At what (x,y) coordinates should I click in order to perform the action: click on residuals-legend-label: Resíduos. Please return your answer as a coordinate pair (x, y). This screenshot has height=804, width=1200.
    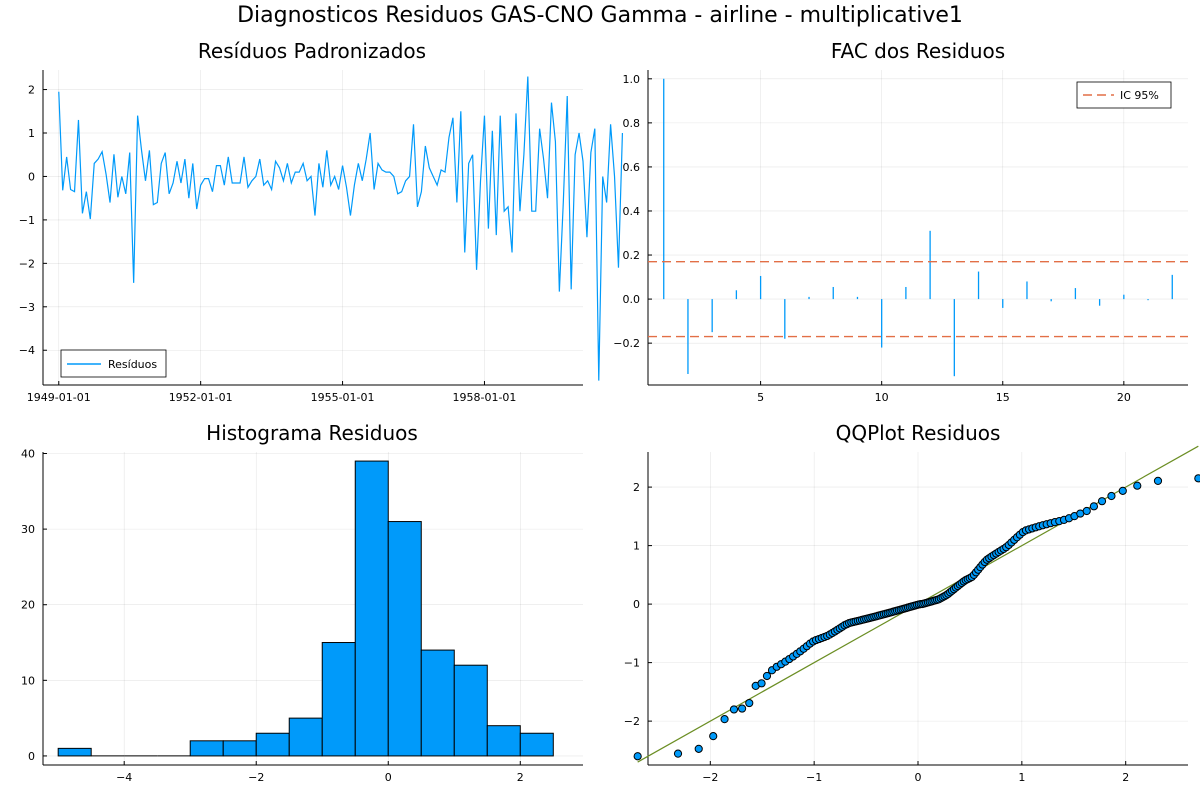
    Looking at the image, I should click on (132, 364).